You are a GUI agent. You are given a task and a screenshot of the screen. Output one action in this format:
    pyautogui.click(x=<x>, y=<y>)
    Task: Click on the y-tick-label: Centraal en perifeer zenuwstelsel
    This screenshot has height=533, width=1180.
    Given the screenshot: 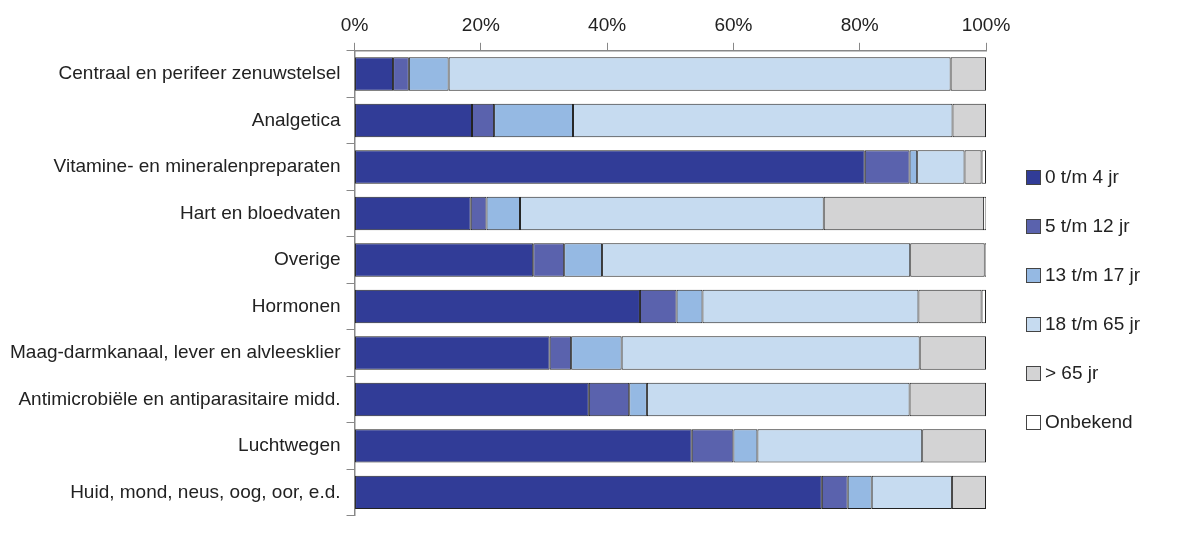 What is the action you would take?
    pyautogui.click(x=199, y=73)
    